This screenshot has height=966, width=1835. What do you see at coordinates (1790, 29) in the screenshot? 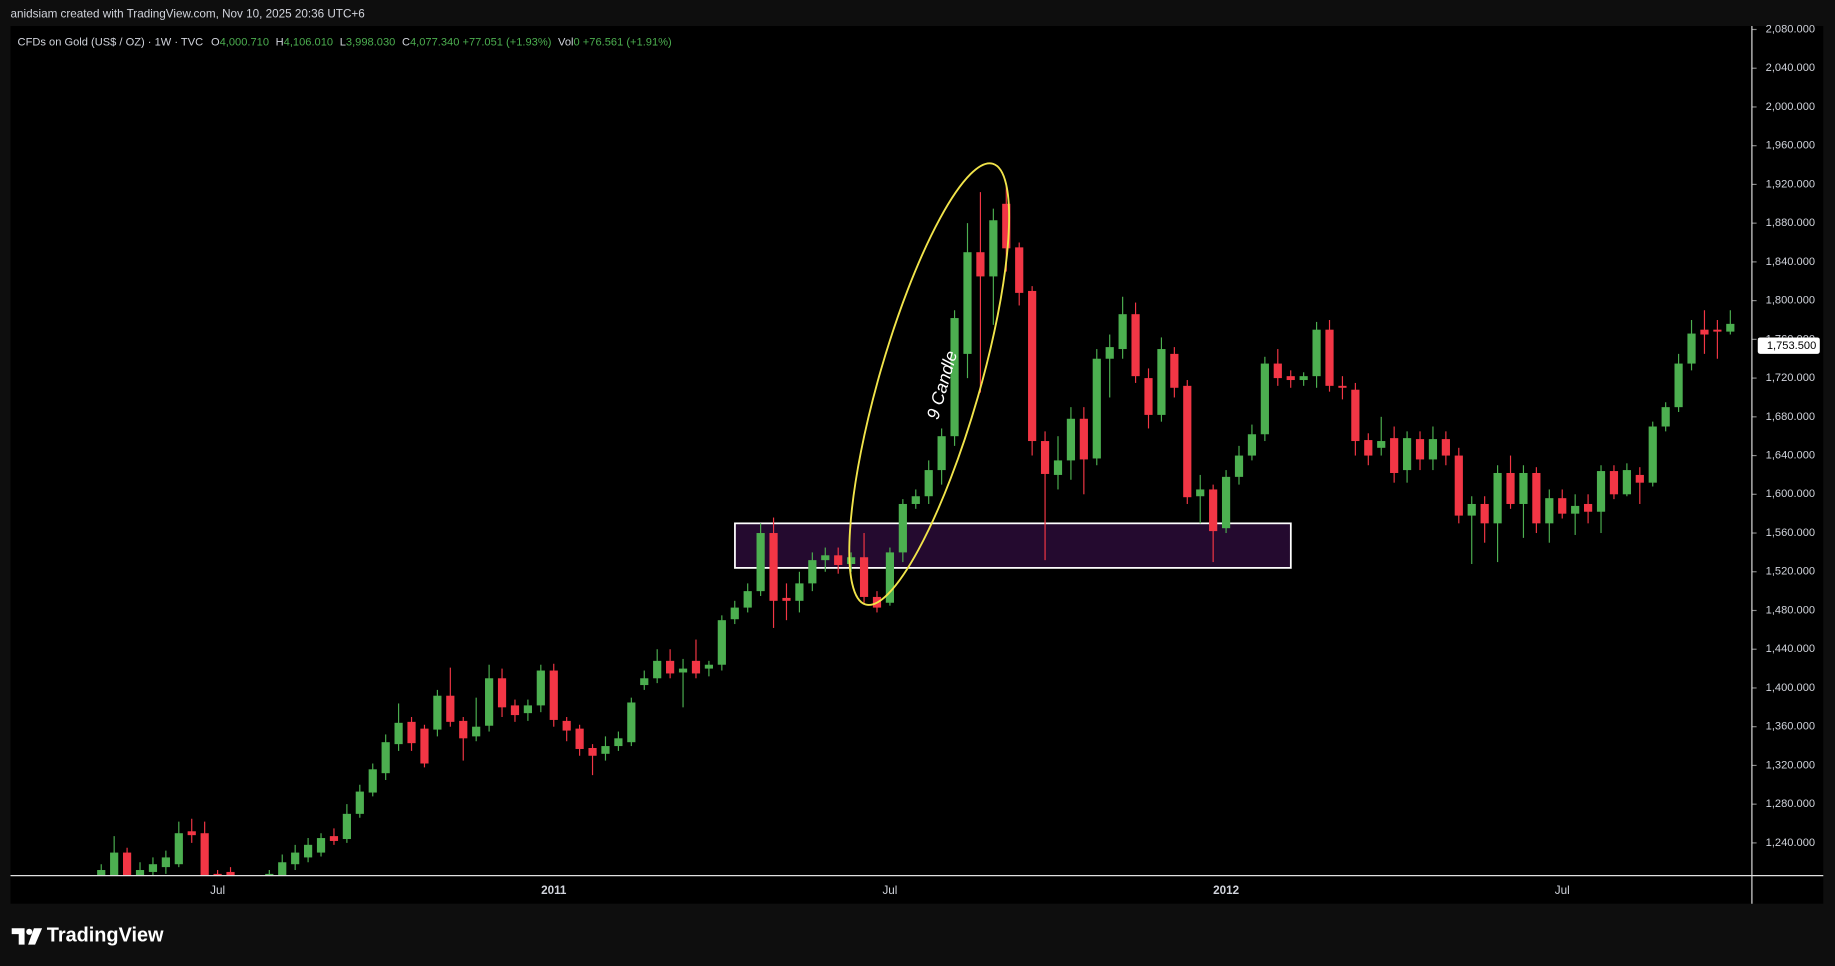
I see `y-tick-label: 2,080.000` at bounding box center [1790, 29].